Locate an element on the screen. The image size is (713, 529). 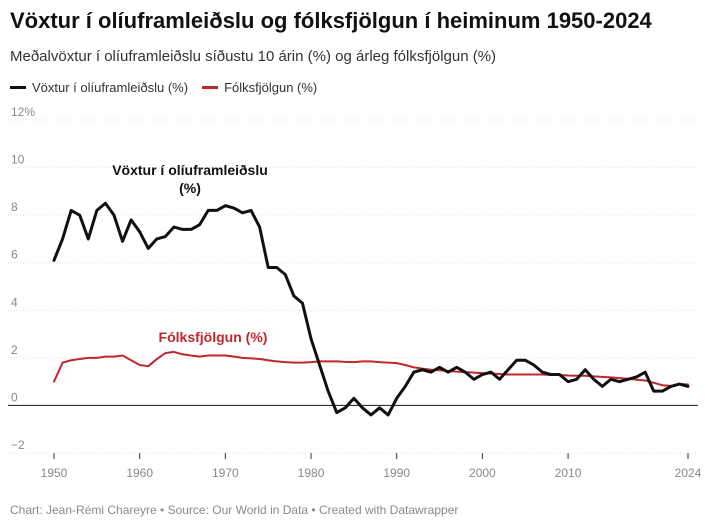
y-tick-label: 2 is located at coordinates (14, 350).